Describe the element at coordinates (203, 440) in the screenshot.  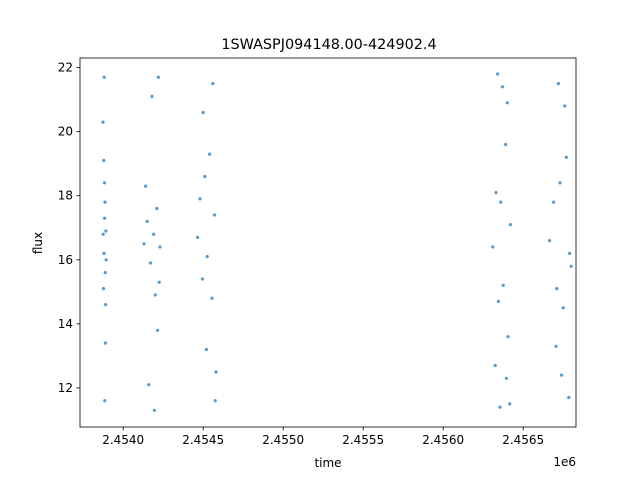
I see `x-tick-label: 2.4545` at that location.